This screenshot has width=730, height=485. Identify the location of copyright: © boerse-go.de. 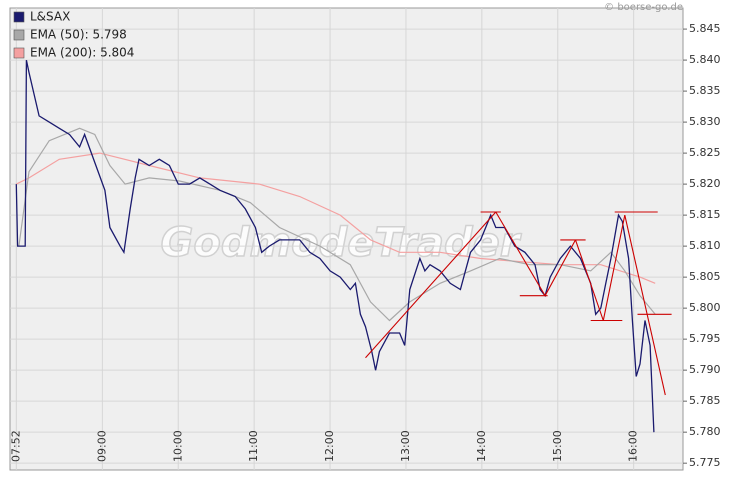
(643, 7).